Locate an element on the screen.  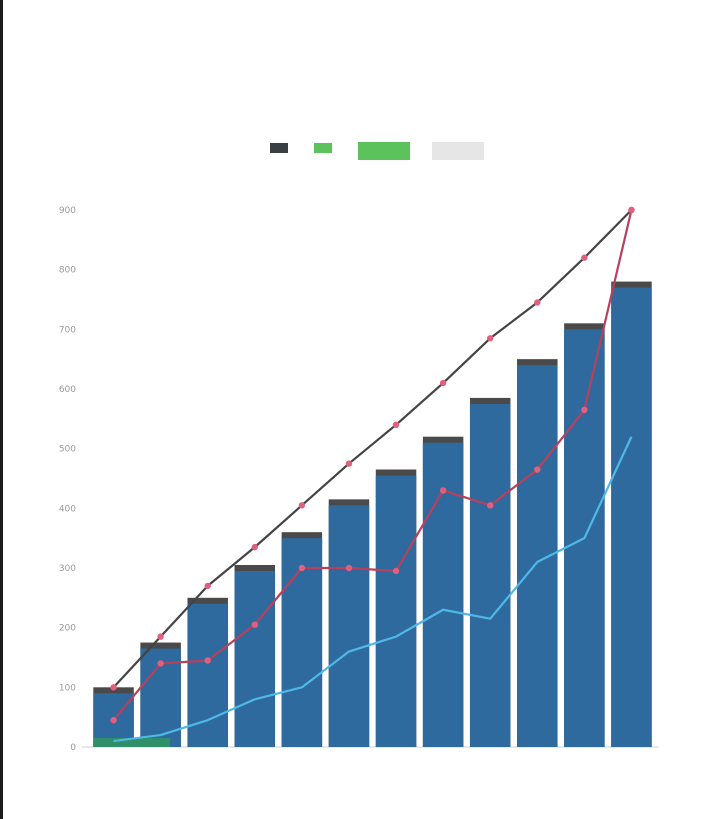
y-tick-label: 600 is located at coordinates (67, 390).